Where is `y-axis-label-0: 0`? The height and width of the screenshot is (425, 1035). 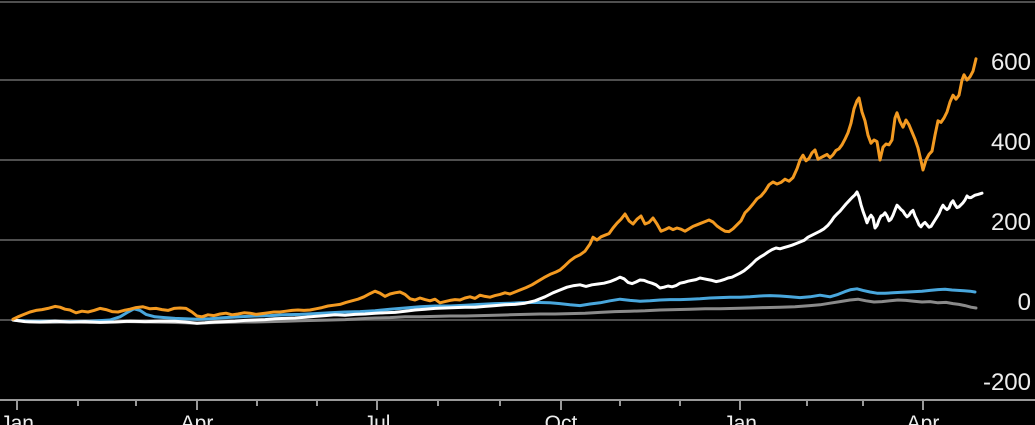
y-axis-label-0: 0 is located at coordinates (1024, 302).